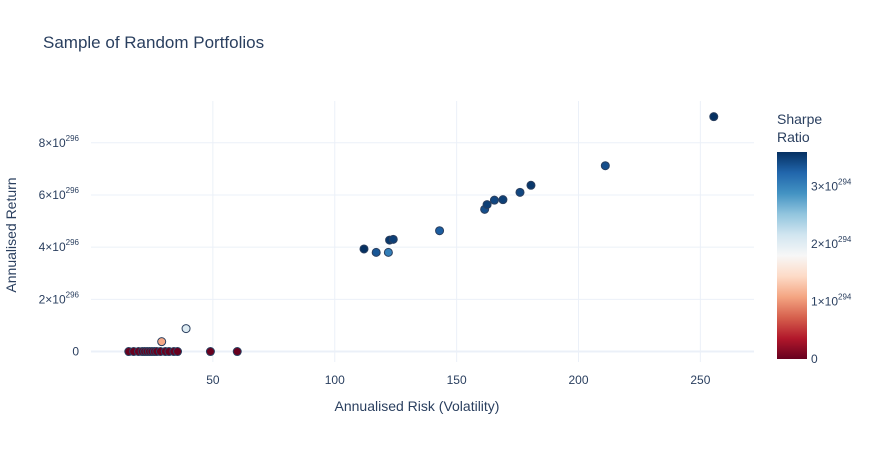  I want to click on x-tick-label: 250, so click(700, 380).